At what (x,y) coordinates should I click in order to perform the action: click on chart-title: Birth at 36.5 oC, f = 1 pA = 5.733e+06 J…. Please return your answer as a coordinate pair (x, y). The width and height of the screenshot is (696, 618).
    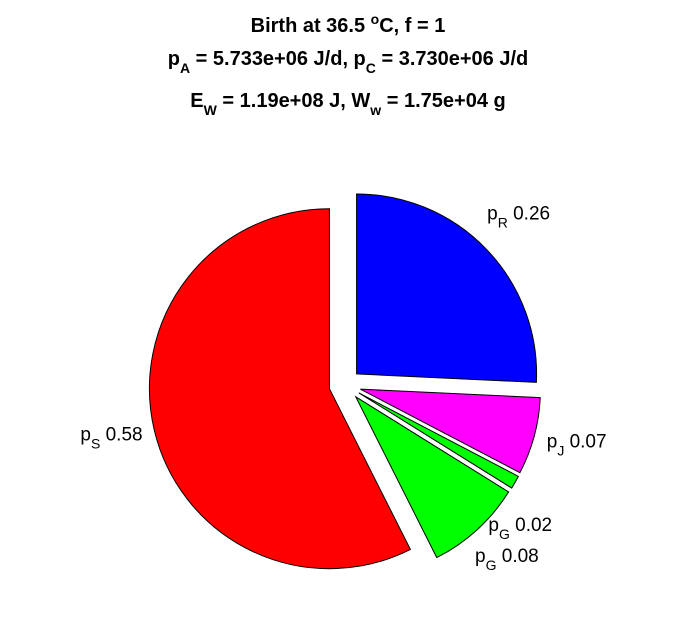
    Looking at the image, I should click on (348, 64).